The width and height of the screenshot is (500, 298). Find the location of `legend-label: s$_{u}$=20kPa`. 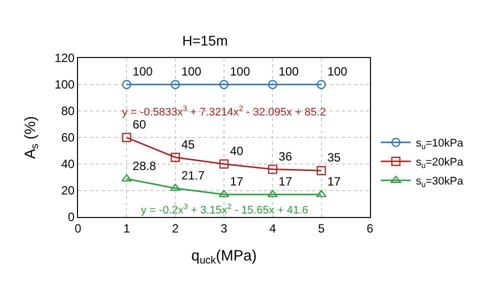

legend-label: s$_{u}$=20kPa is located at coordinates (440, 163).